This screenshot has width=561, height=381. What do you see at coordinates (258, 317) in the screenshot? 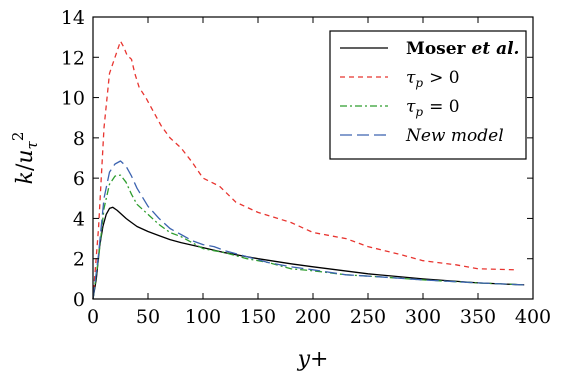
I see `x-tick-label: 150` at bounding box center [258, 317].